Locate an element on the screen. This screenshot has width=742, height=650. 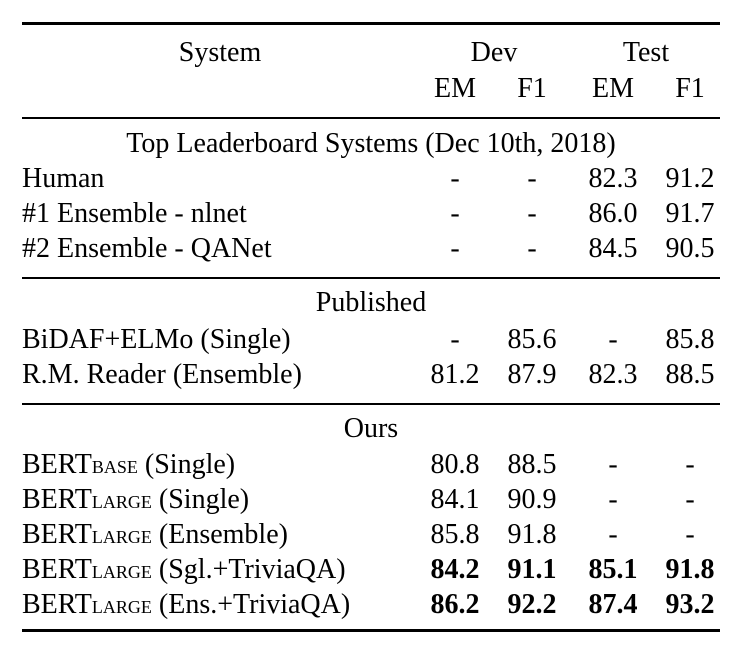
section-title: Top Leaderboard Systems (Dec 10th, 2018) is located at coordinates (371, 143).